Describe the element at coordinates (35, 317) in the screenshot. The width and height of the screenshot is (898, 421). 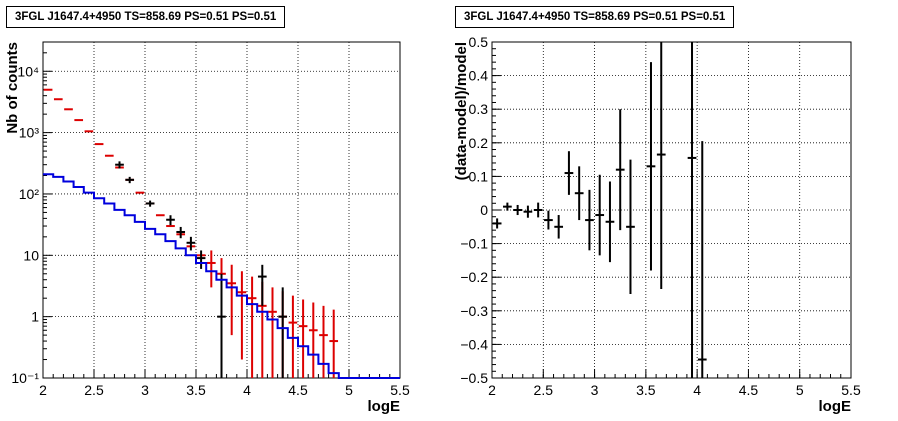
I see `y-tick-label: 1` at that location.